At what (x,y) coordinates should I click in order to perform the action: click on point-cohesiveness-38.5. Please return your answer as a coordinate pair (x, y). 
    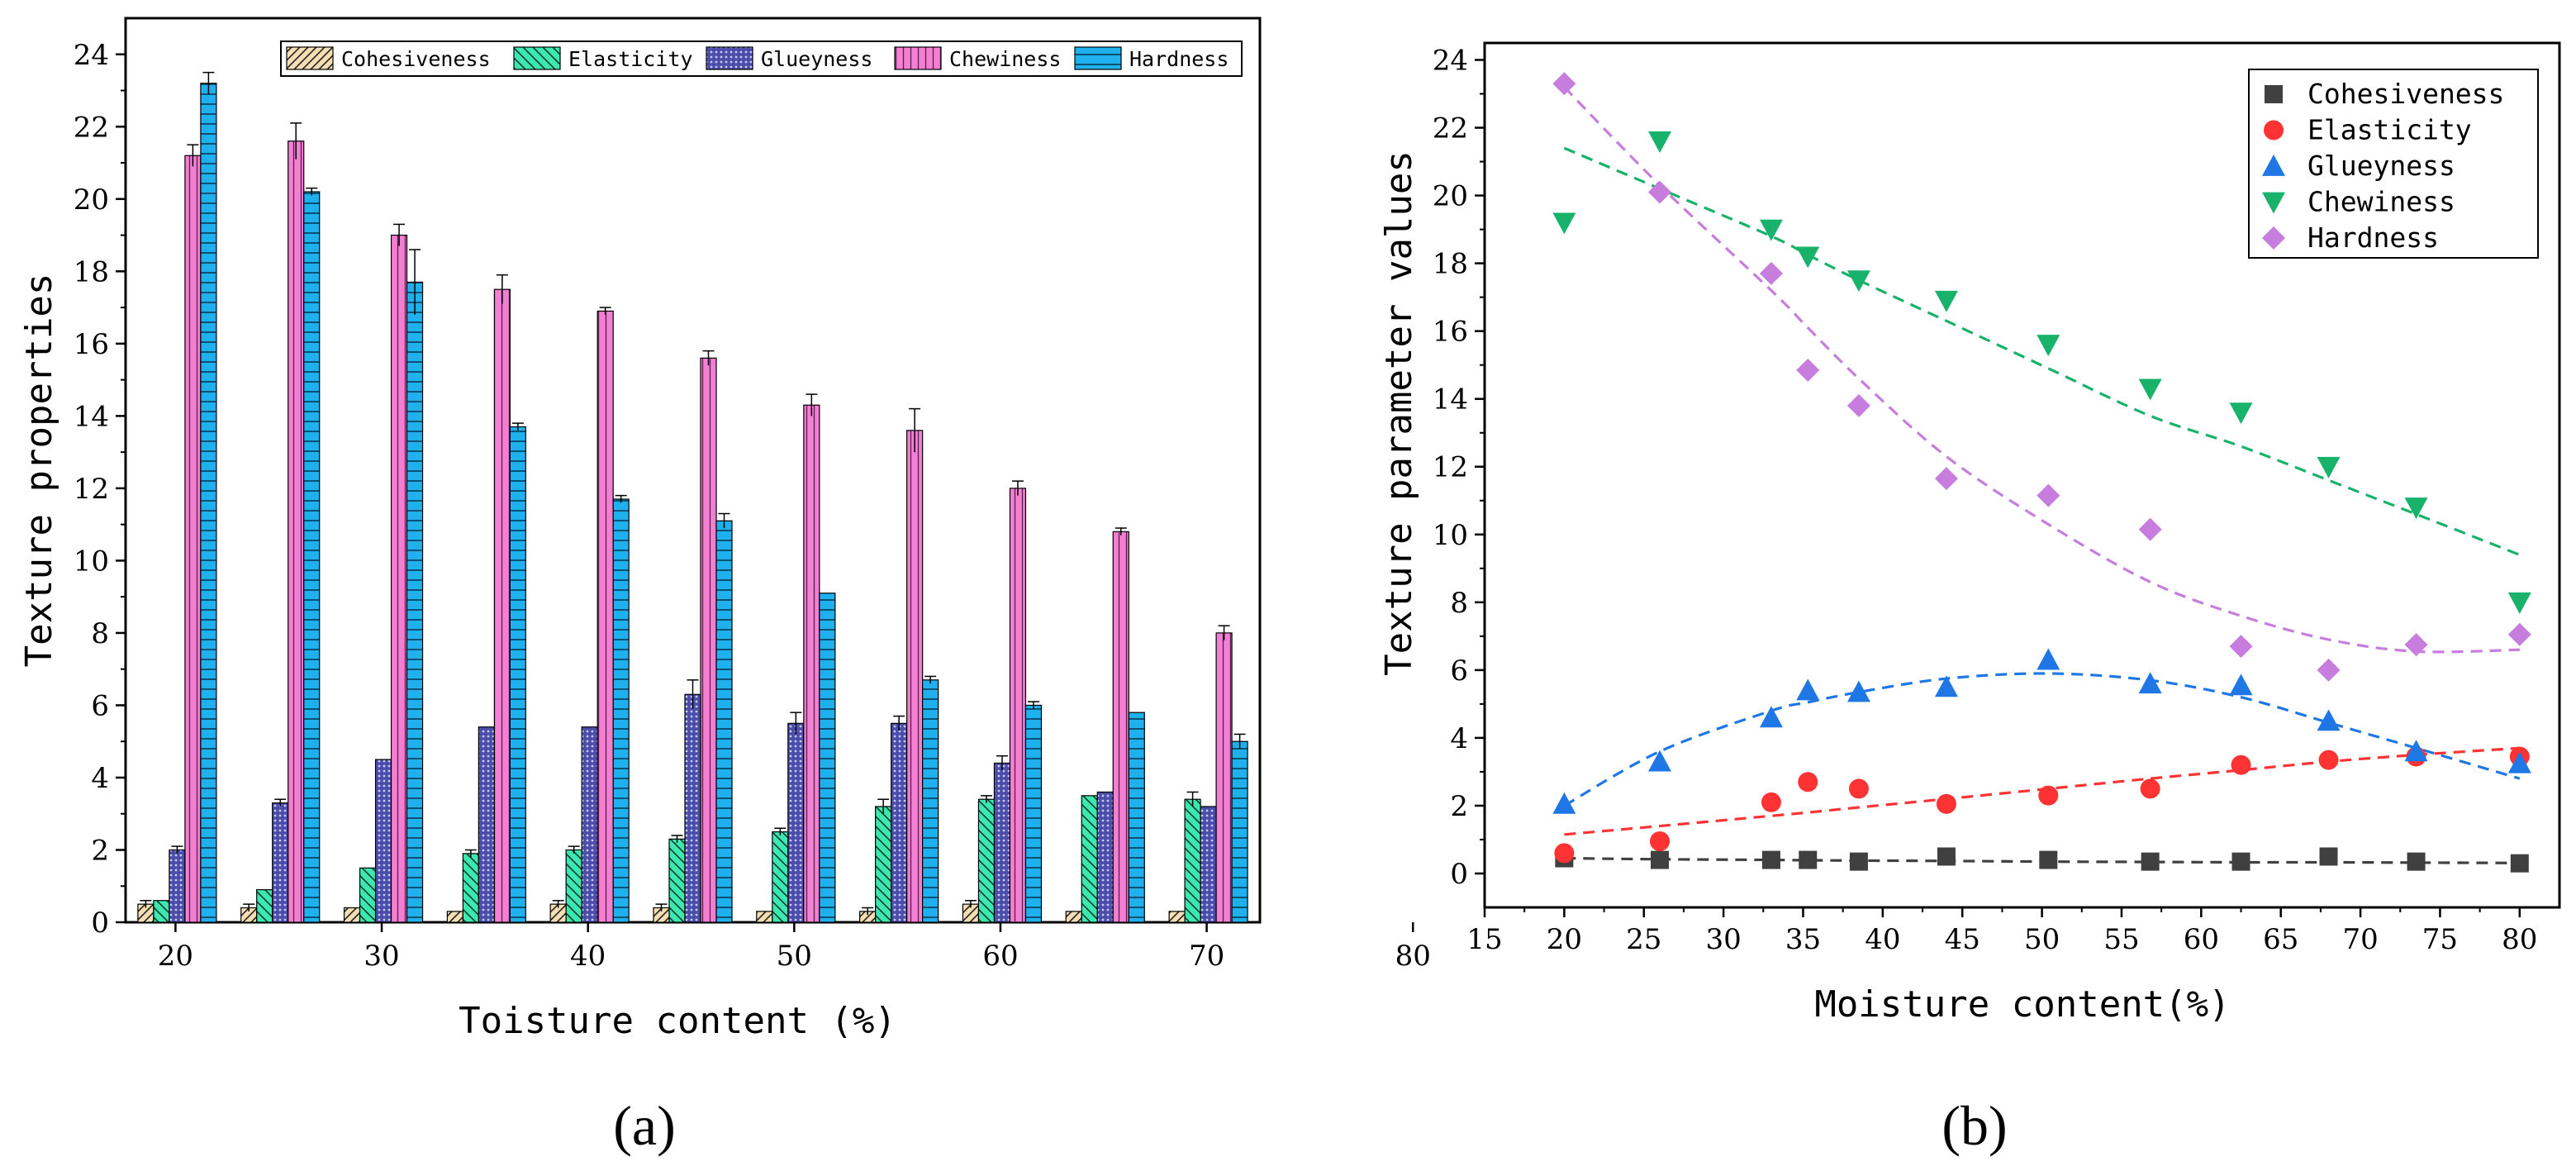
    Looking at the image, I should click on (1858, 861).